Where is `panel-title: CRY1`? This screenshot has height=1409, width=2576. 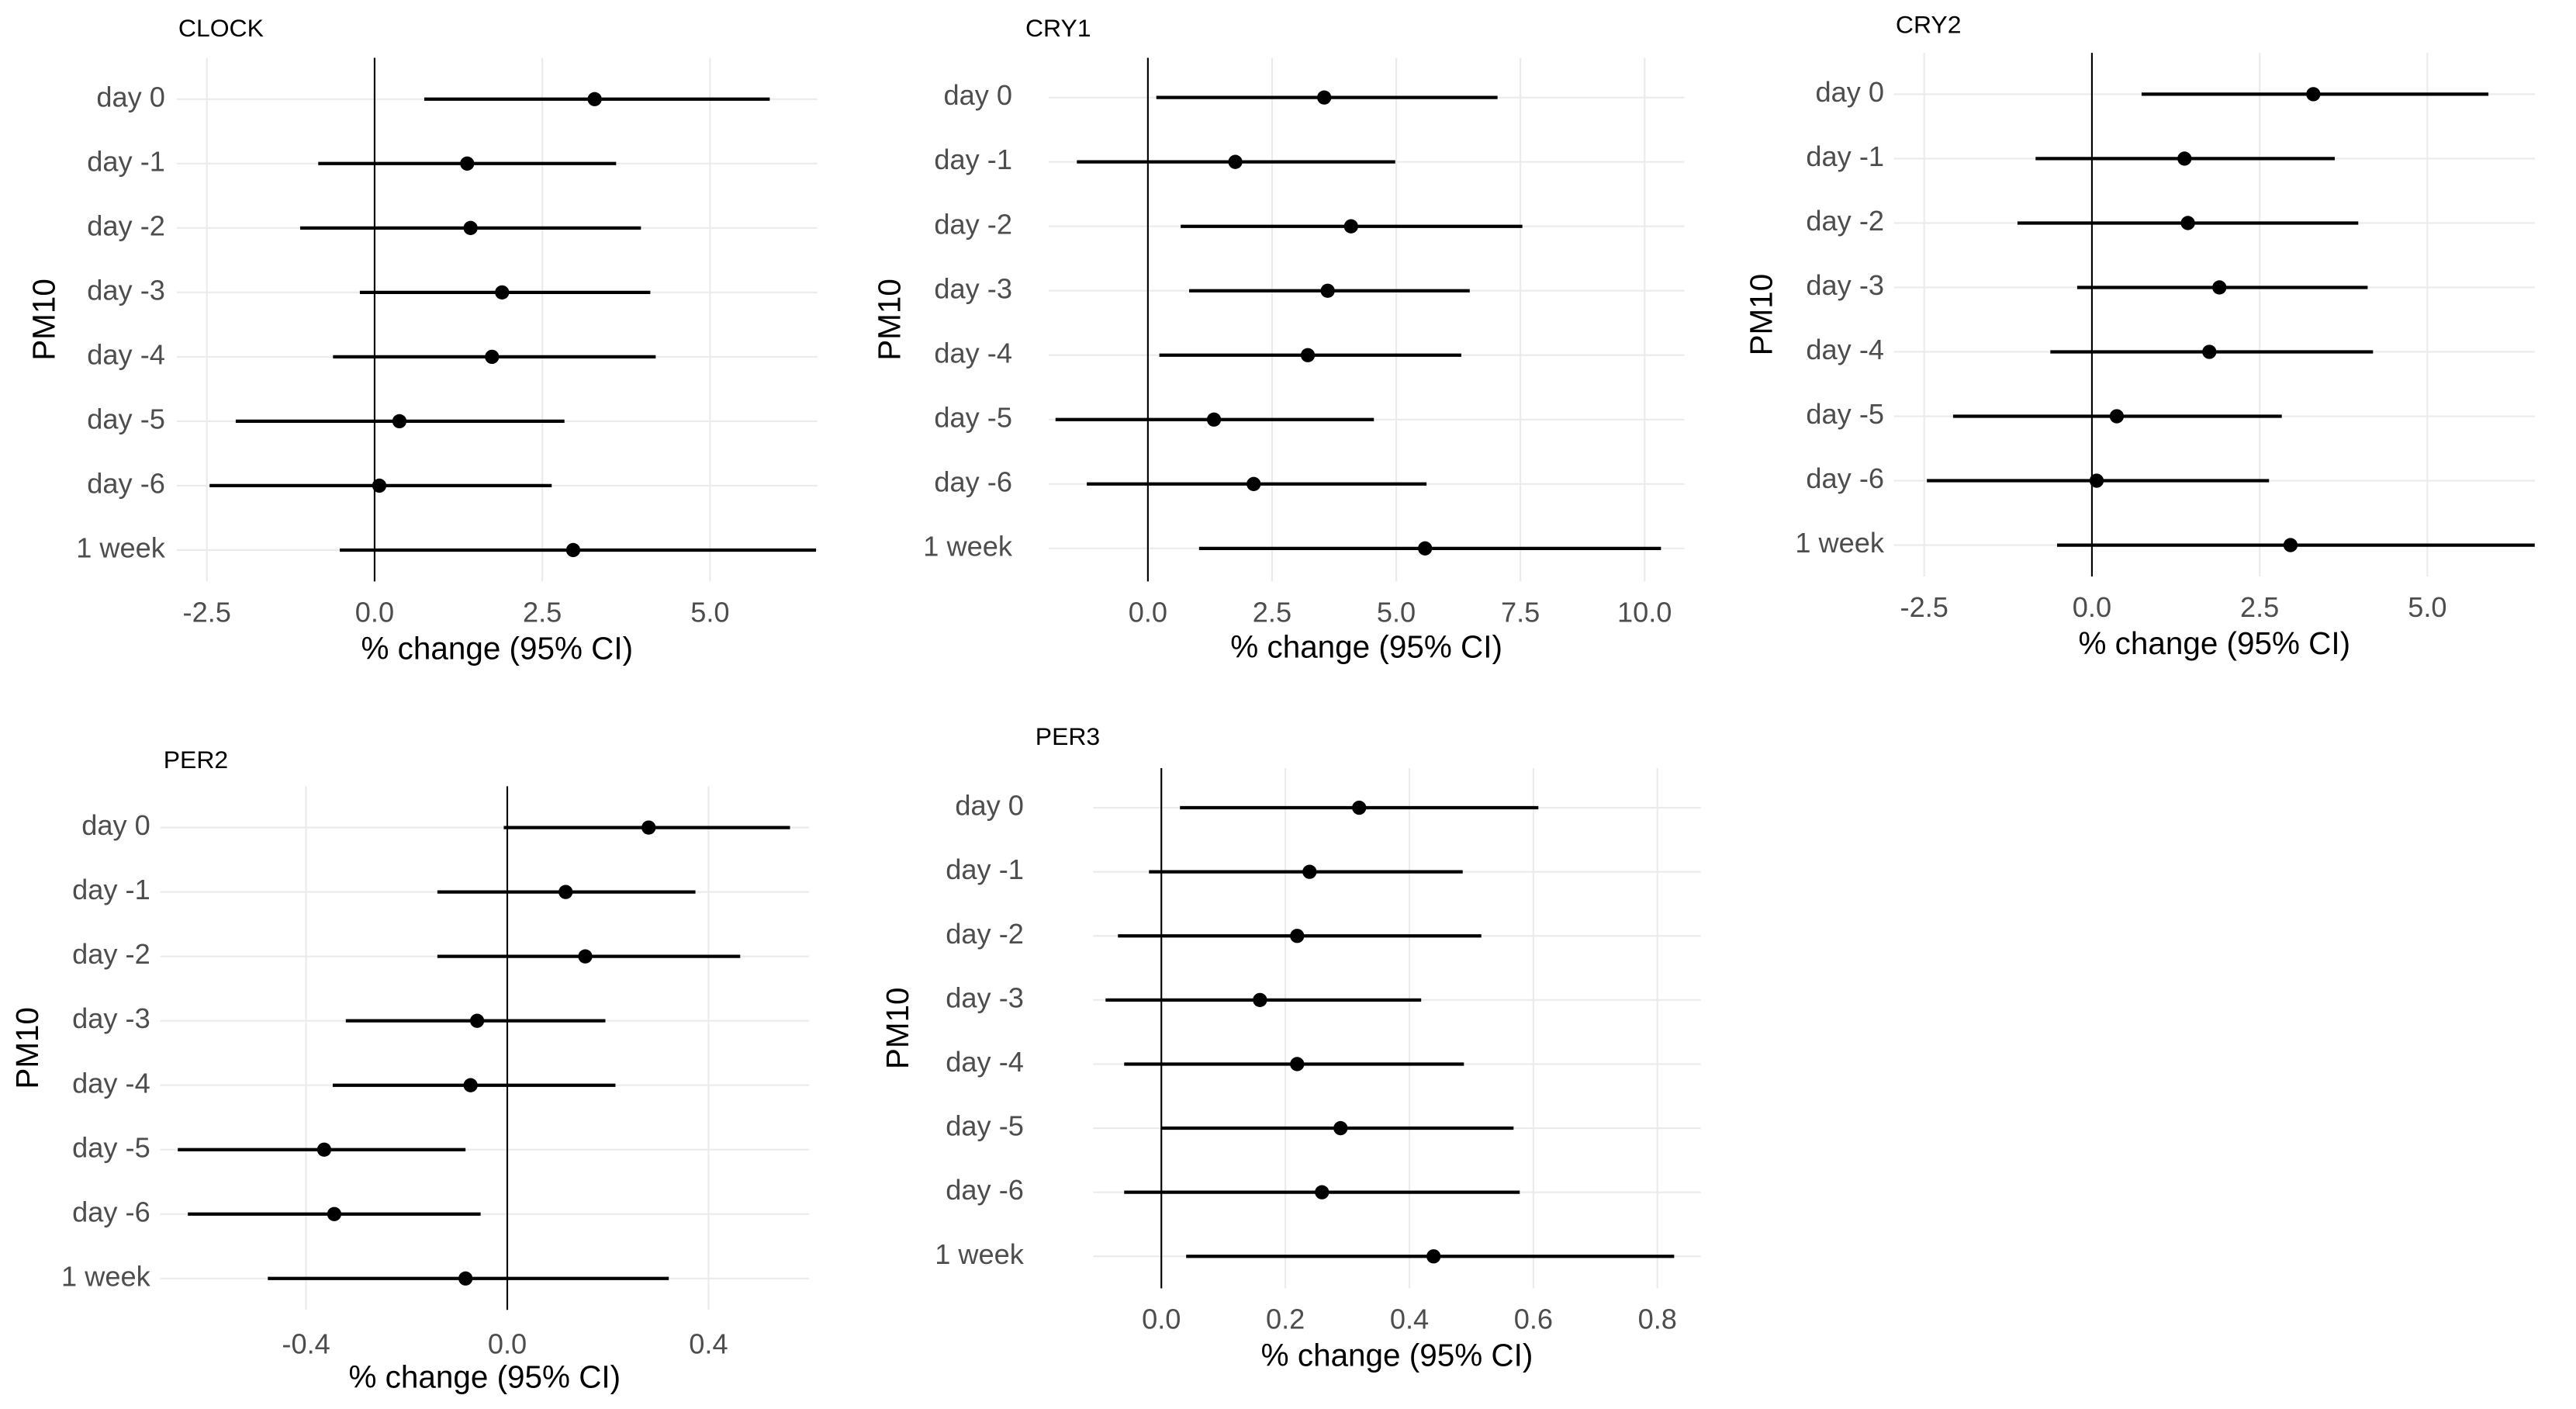
panel-title: CRY1 is located at coordinates (1058, 28).